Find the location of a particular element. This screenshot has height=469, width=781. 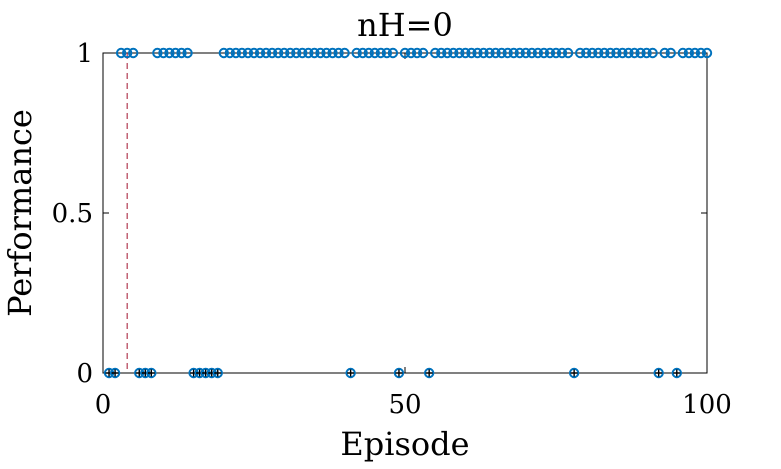

y-tick-label: 1 is located at coordinates (84, 54).